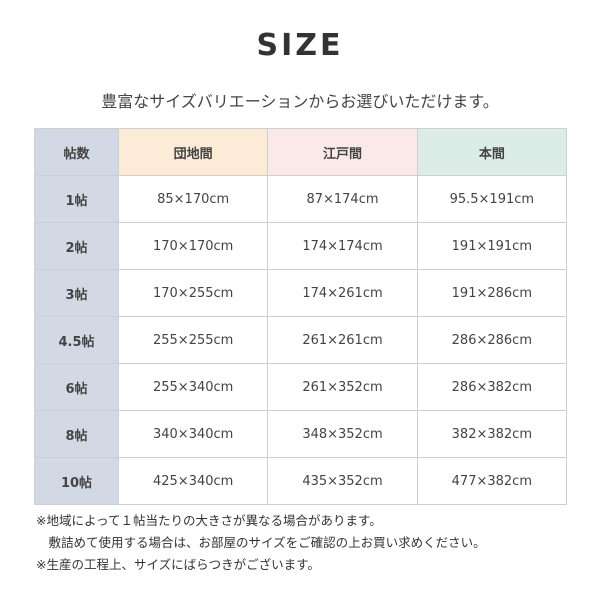 The height and width of the screenshot is (600, 600). Describe the element at coordinates (342, 199) in the screenshot. I see `size-cell: 87×174cm` at that location.